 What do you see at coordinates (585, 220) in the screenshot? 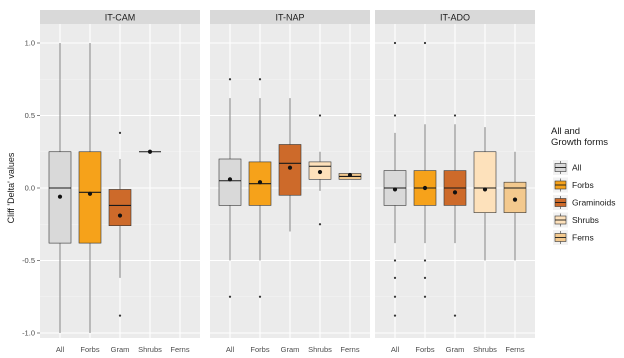
I see `legend-label: Shrubs` at bounding box center [585, 220].